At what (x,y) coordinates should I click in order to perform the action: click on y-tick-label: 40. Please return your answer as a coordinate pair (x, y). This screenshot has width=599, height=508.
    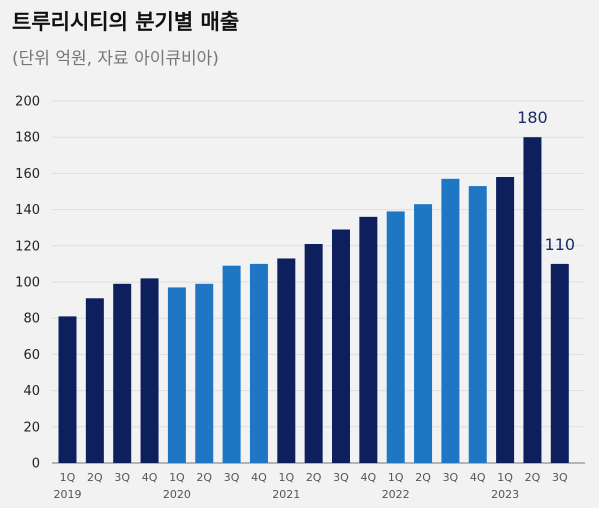
    Looking at the image, I should click on (31, 391).